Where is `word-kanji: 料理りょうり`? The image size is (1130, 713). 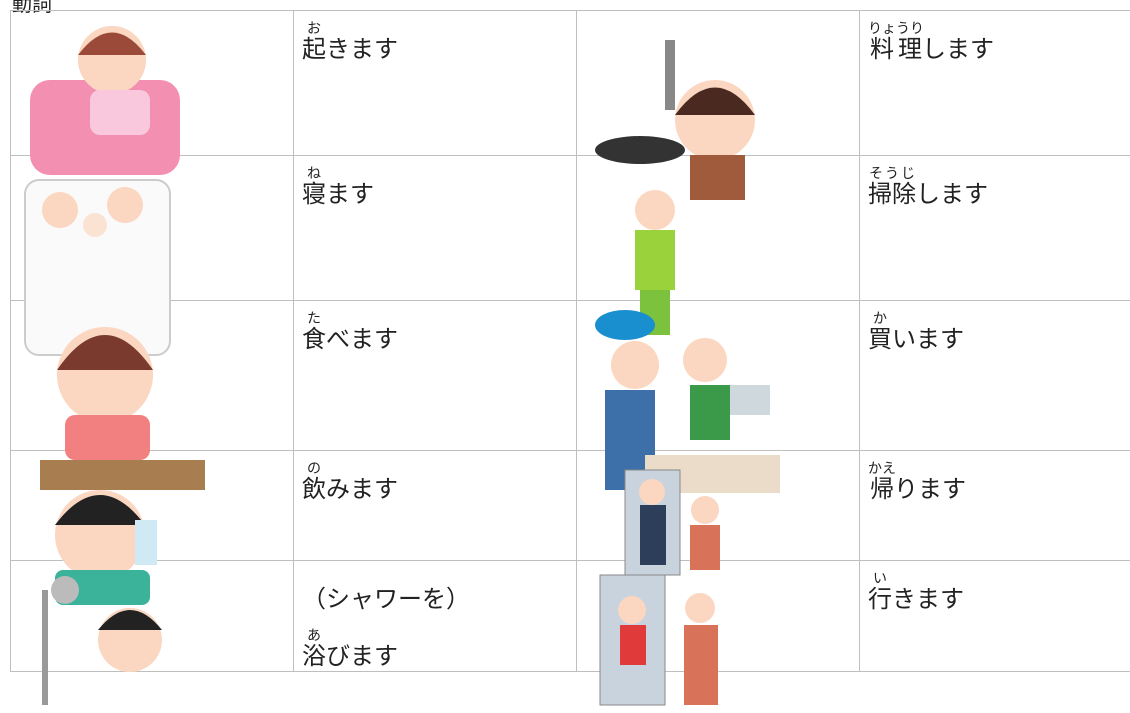
word-kanji: 料理りょうり is located at coordinates (896, 42).